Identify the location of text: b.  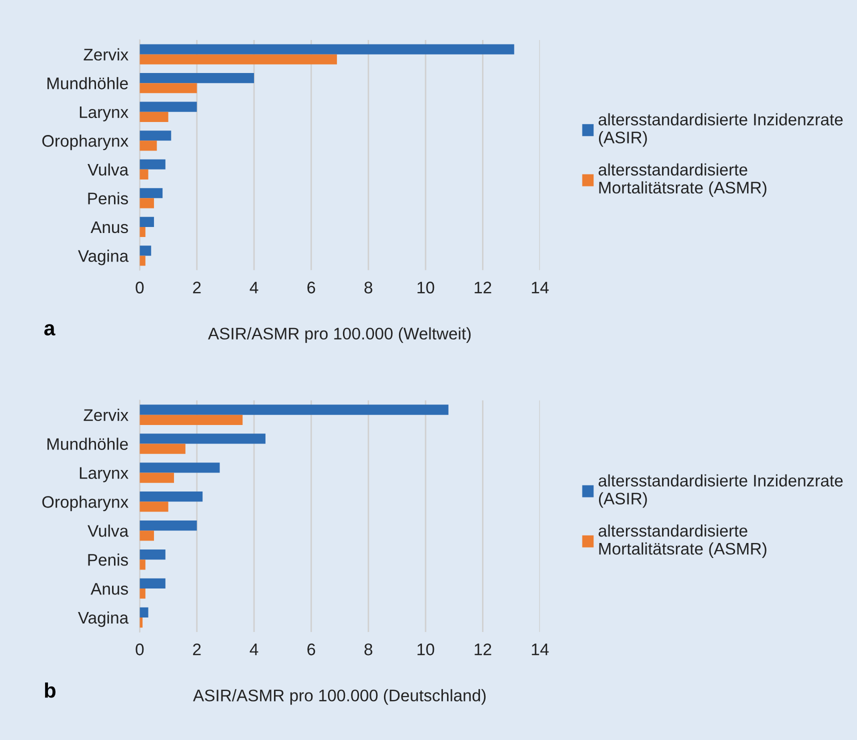
(50, 690).